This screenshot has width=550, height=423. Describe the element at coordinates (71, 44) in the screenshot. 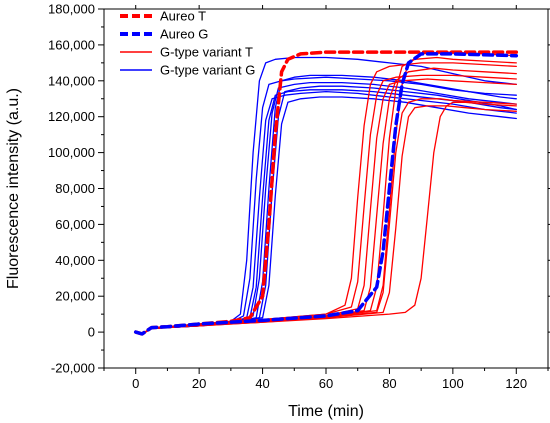

I see `y-tick-label: 160,000` at that location.